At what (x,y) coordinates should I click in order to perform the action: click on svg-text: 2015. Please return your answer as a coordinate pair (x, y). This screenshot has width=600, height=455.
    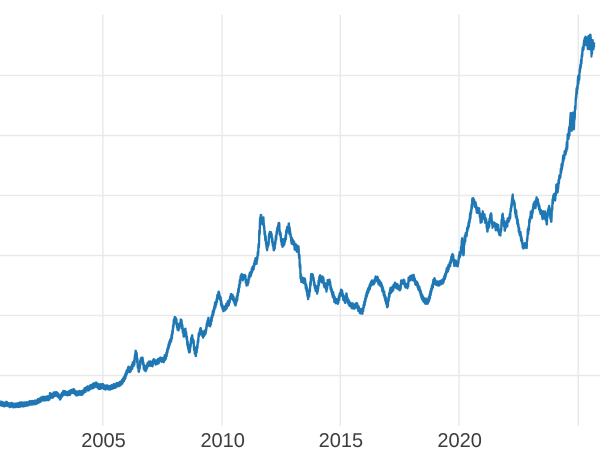
    Looking at the image, I should click on (341, 440).